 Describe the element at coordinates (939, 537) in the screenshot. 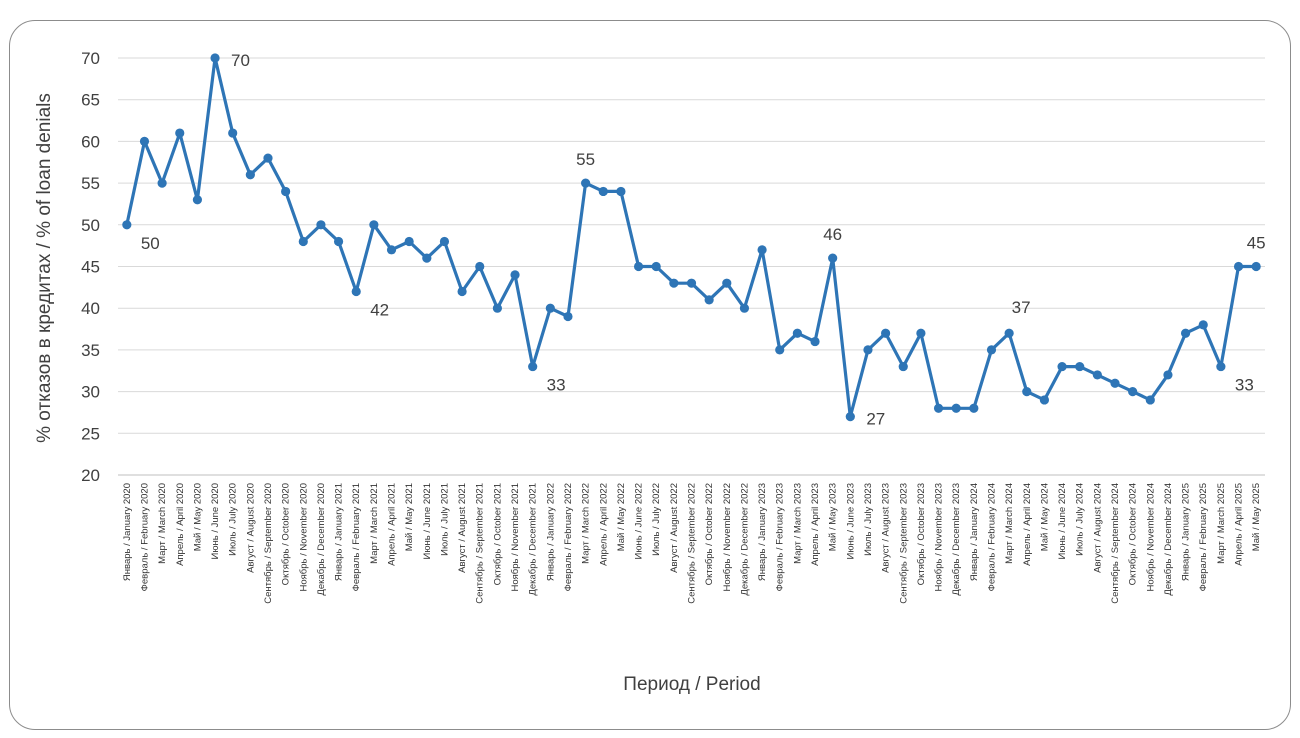

I see `x-tick-label: Ноябрь / November 2023` at that location.